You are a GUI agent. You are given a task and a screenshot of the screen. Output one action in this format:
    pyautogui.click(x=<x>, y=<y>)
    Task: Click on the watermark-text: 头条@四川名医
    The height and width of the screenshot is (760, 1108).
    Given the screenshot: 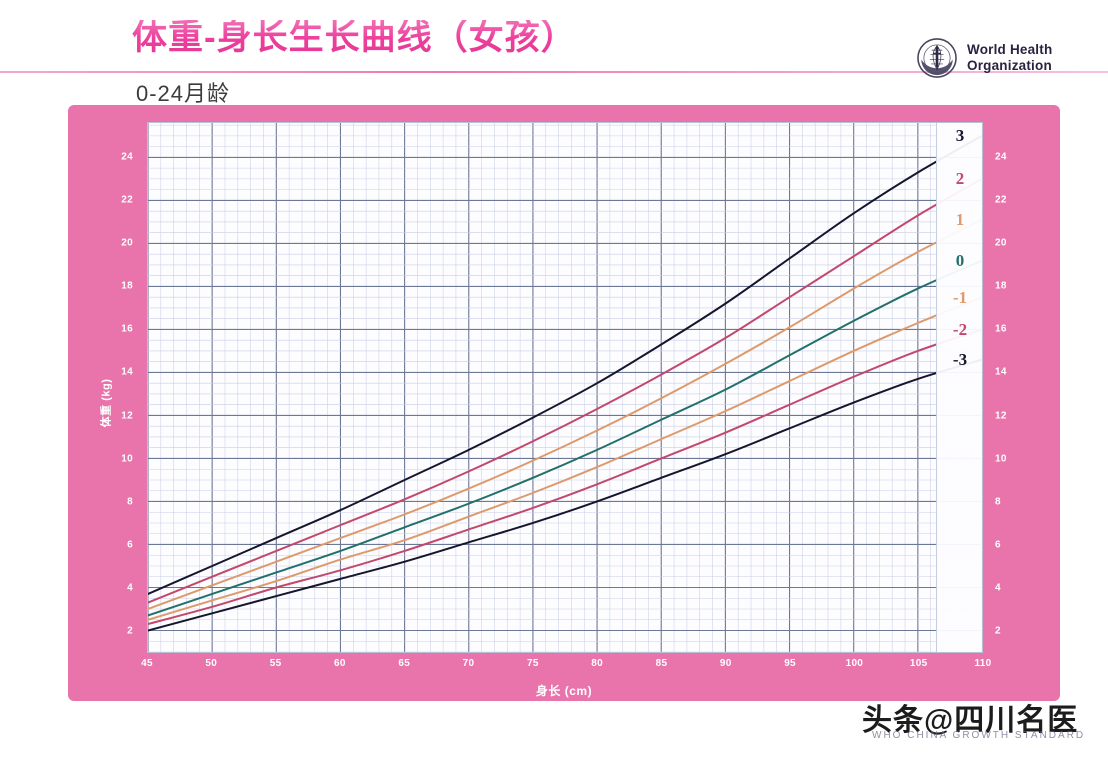 What is the action you would take?
    pyautogui.click(x=970, y=720)
    